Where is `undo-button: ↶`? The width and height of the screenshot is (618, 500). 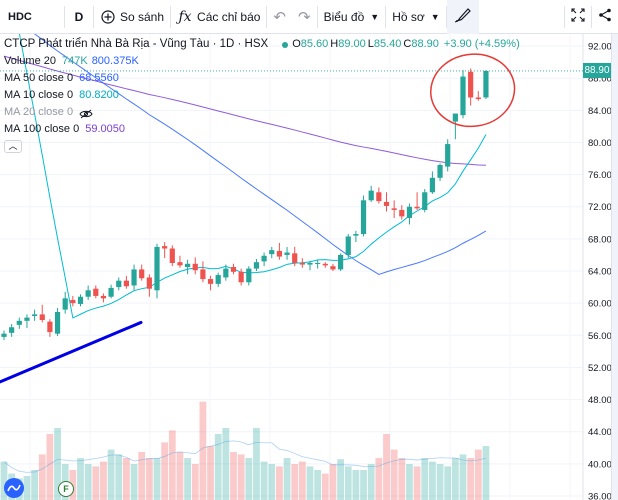 undo-button: ↶ is located at coordinates (279, 17).